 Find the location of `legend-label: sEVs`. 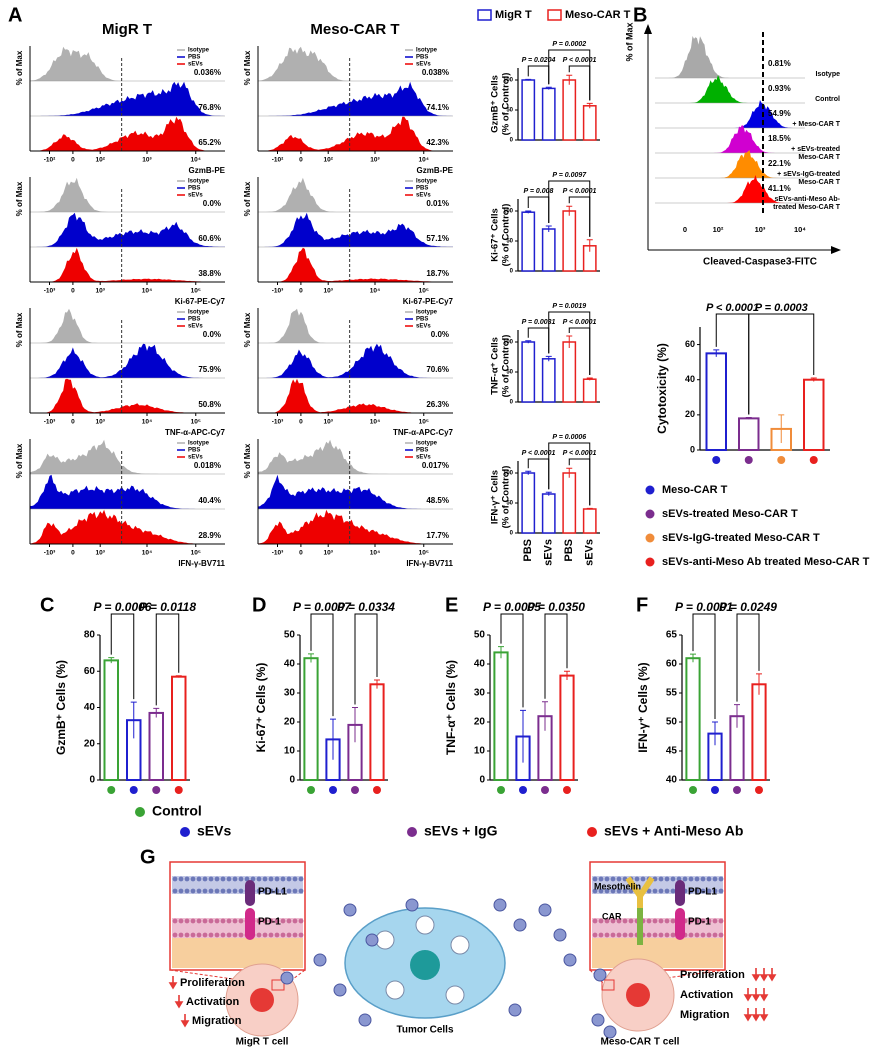

legend-label: sEVs is located at coordinates (195, 65).